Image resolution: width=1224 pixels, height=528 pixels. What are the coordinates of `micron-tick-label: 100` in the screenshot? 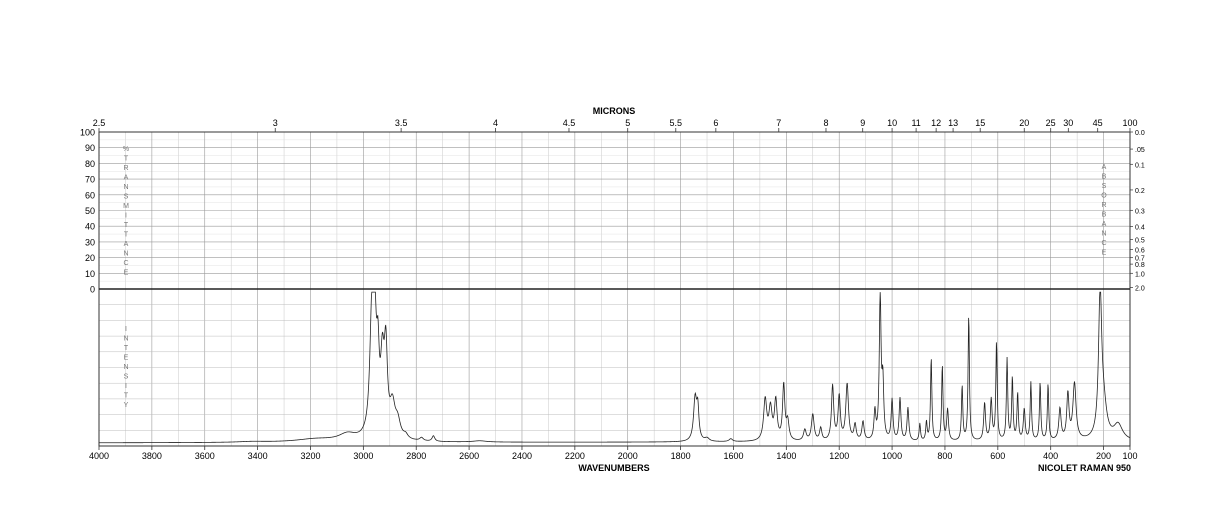 It's located at (1129, 123).